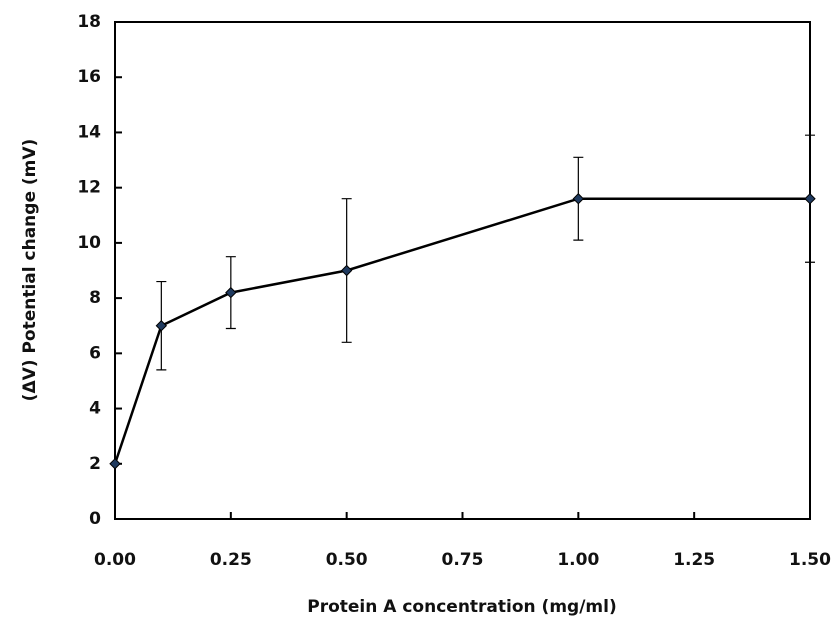 This screenshot has width=837, height=626. What do you see at coordinates (95, 409) in the screenshot?
I see `y-tick-label: 4` at bounding box center [95, 409].